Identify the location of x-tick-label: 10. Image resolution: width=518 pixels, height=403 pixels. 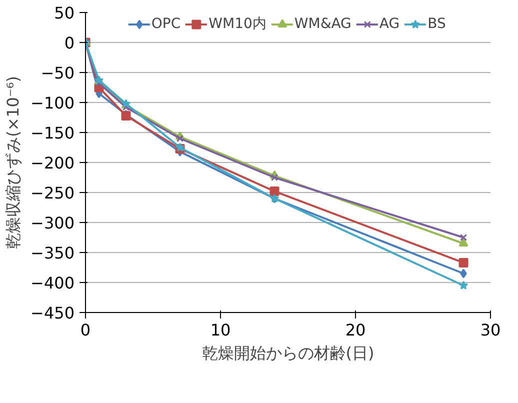
(220, 330).